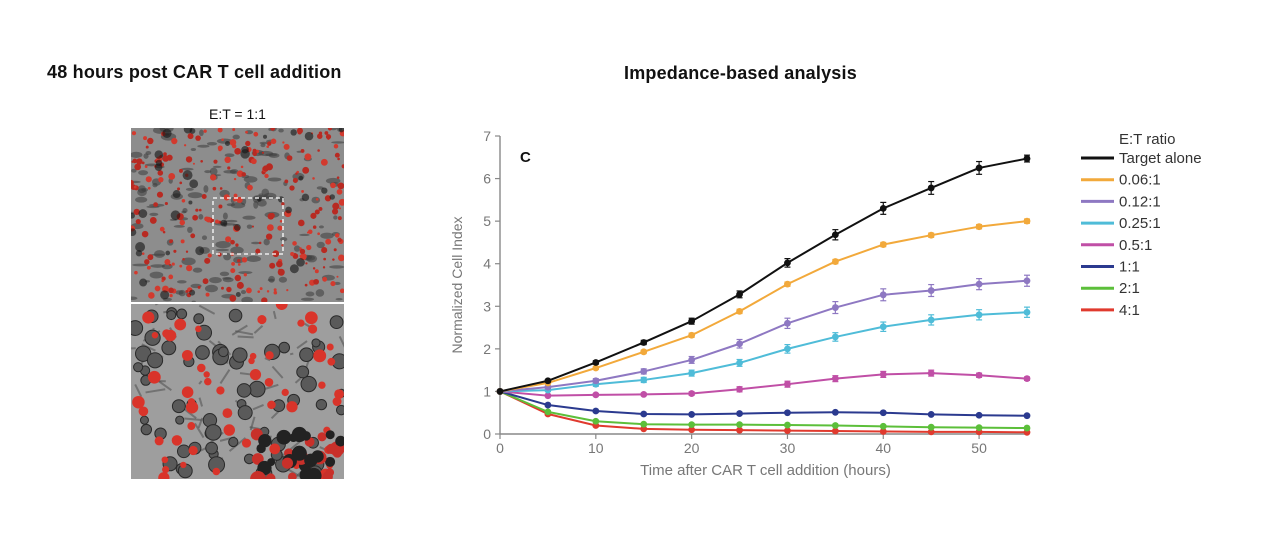 The height and width of the screenshot is (545, 1280). Describe the element at coordinates (237, 391) in the screenshot. I see `microscopy-zoom-svg` at that location.